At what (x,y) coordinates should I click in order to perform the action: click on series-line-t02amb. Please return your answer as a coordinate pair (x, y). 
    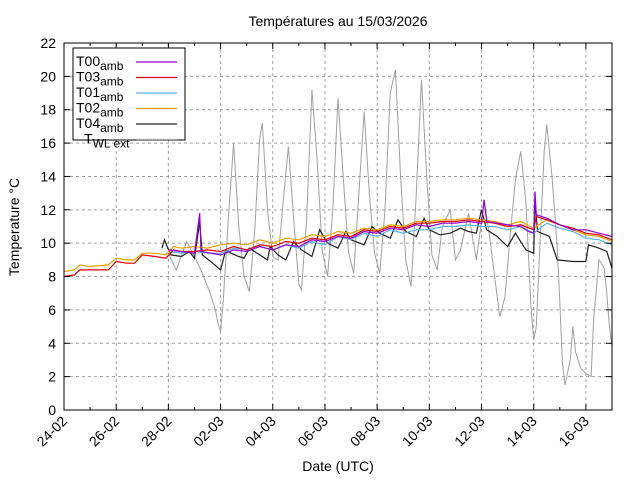
    Looking at the image, I should click on (338, 245).